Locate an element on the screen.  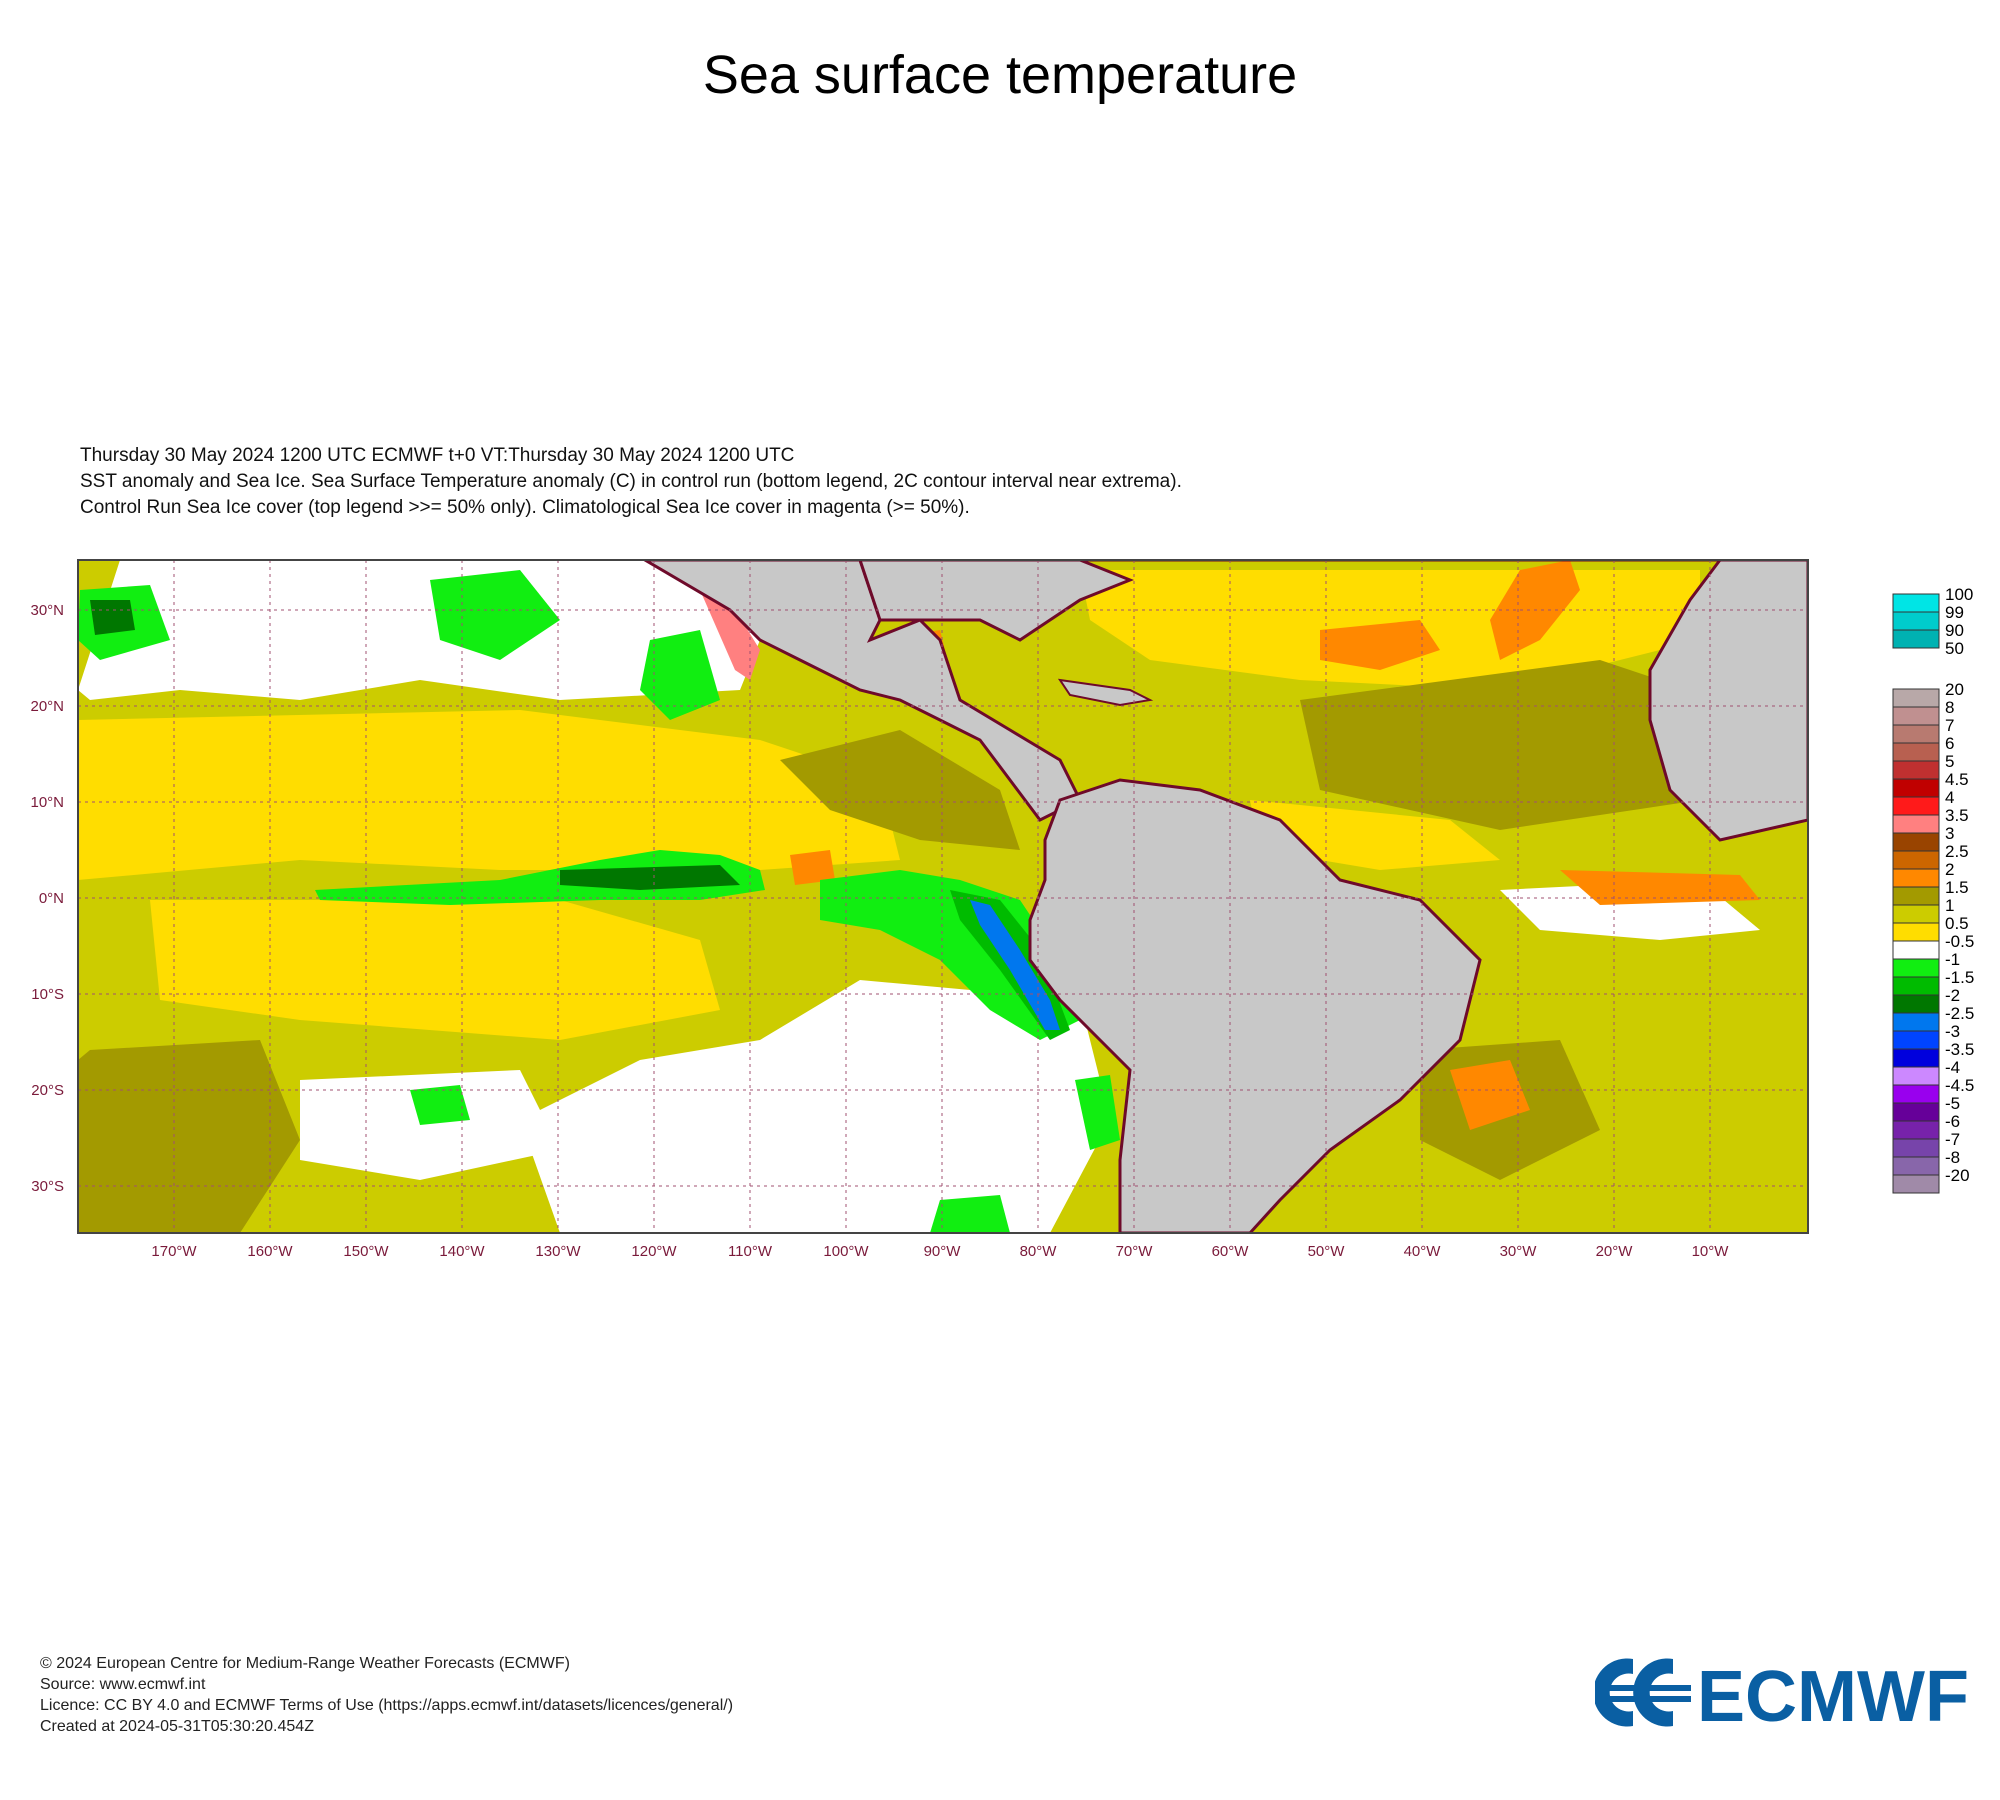
lon-tick-label: 120°W is located at coordinates (654, 1251).